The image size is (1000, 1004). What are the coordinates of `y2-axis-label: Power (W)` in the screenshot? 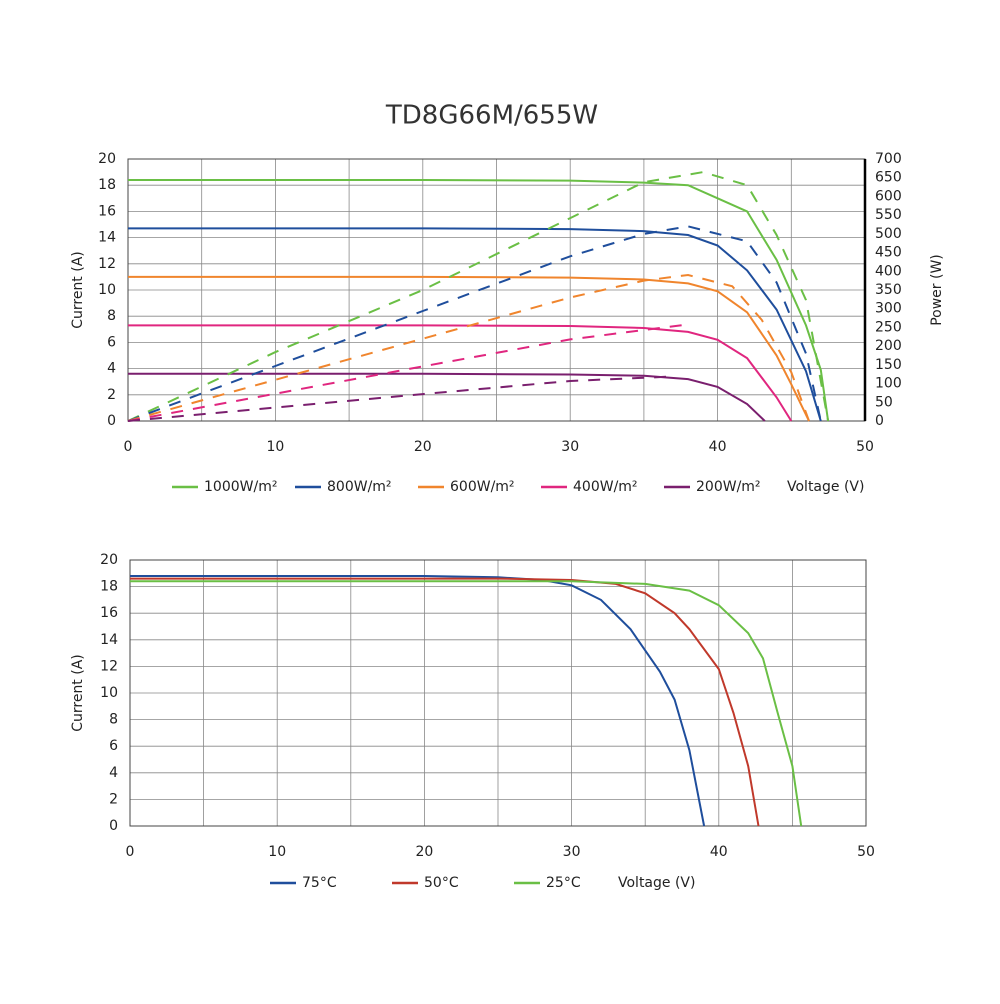 It's located at (937, 290).